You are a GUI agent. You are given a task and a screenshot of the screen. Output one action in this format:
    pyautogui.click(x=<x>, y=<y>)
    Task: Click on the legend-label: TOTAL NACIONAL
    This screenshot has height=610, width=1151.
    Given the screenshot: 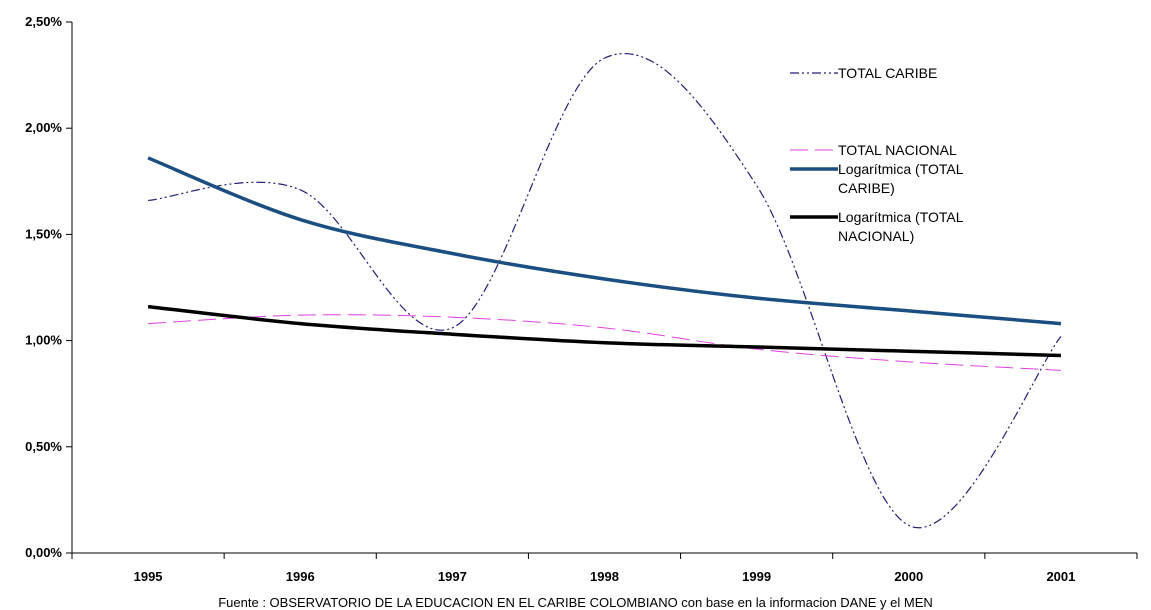 What is the action you would take?
    pyautogui.click(x=897, y=150)
    